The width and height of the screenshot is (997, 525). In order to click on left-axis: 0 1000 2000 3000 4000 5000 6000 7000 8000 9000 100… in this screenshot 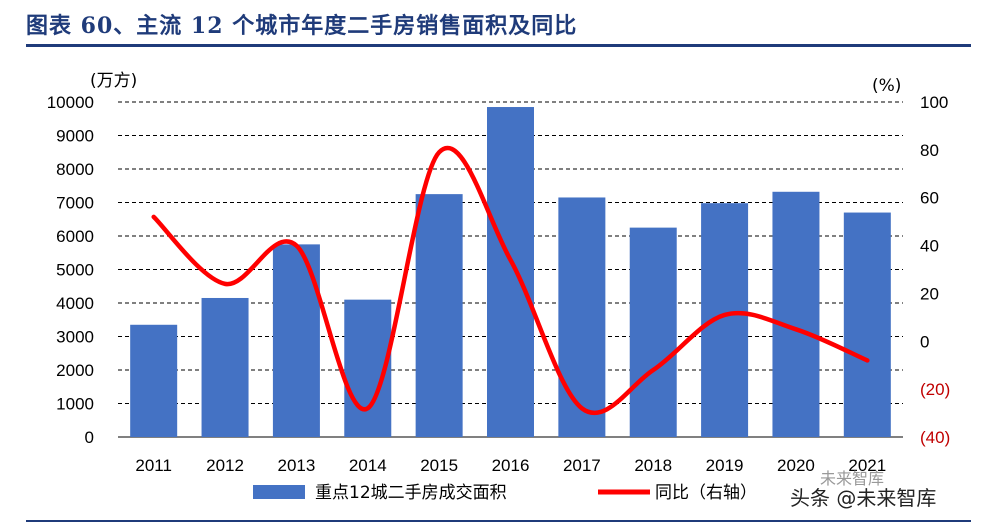, I will do `click(70, 270)`.